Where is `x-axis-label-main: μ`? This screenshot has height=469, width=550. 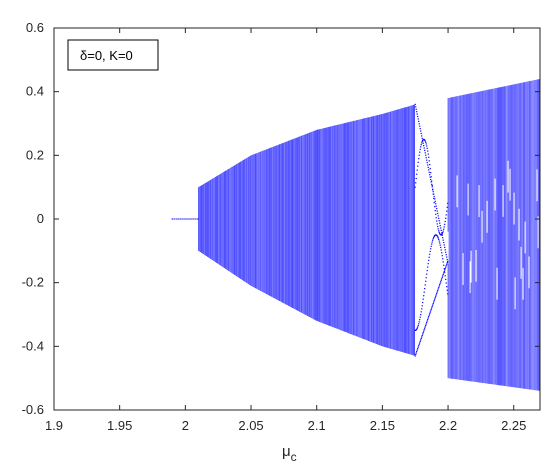 x-axis-label-main: μ is located at coordinates (286, 451).